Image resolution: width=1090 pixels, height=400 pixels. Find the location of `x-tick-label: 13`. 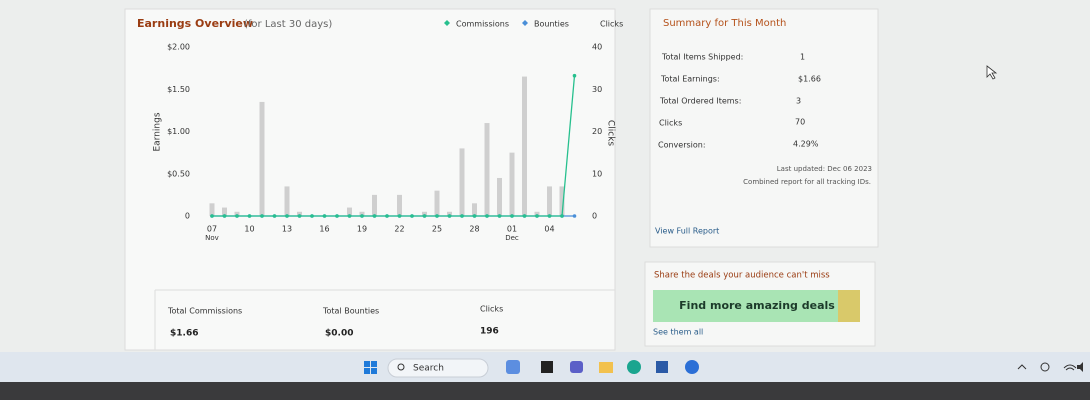

x-tick-label: 13 is located at coordinates (287, 229).